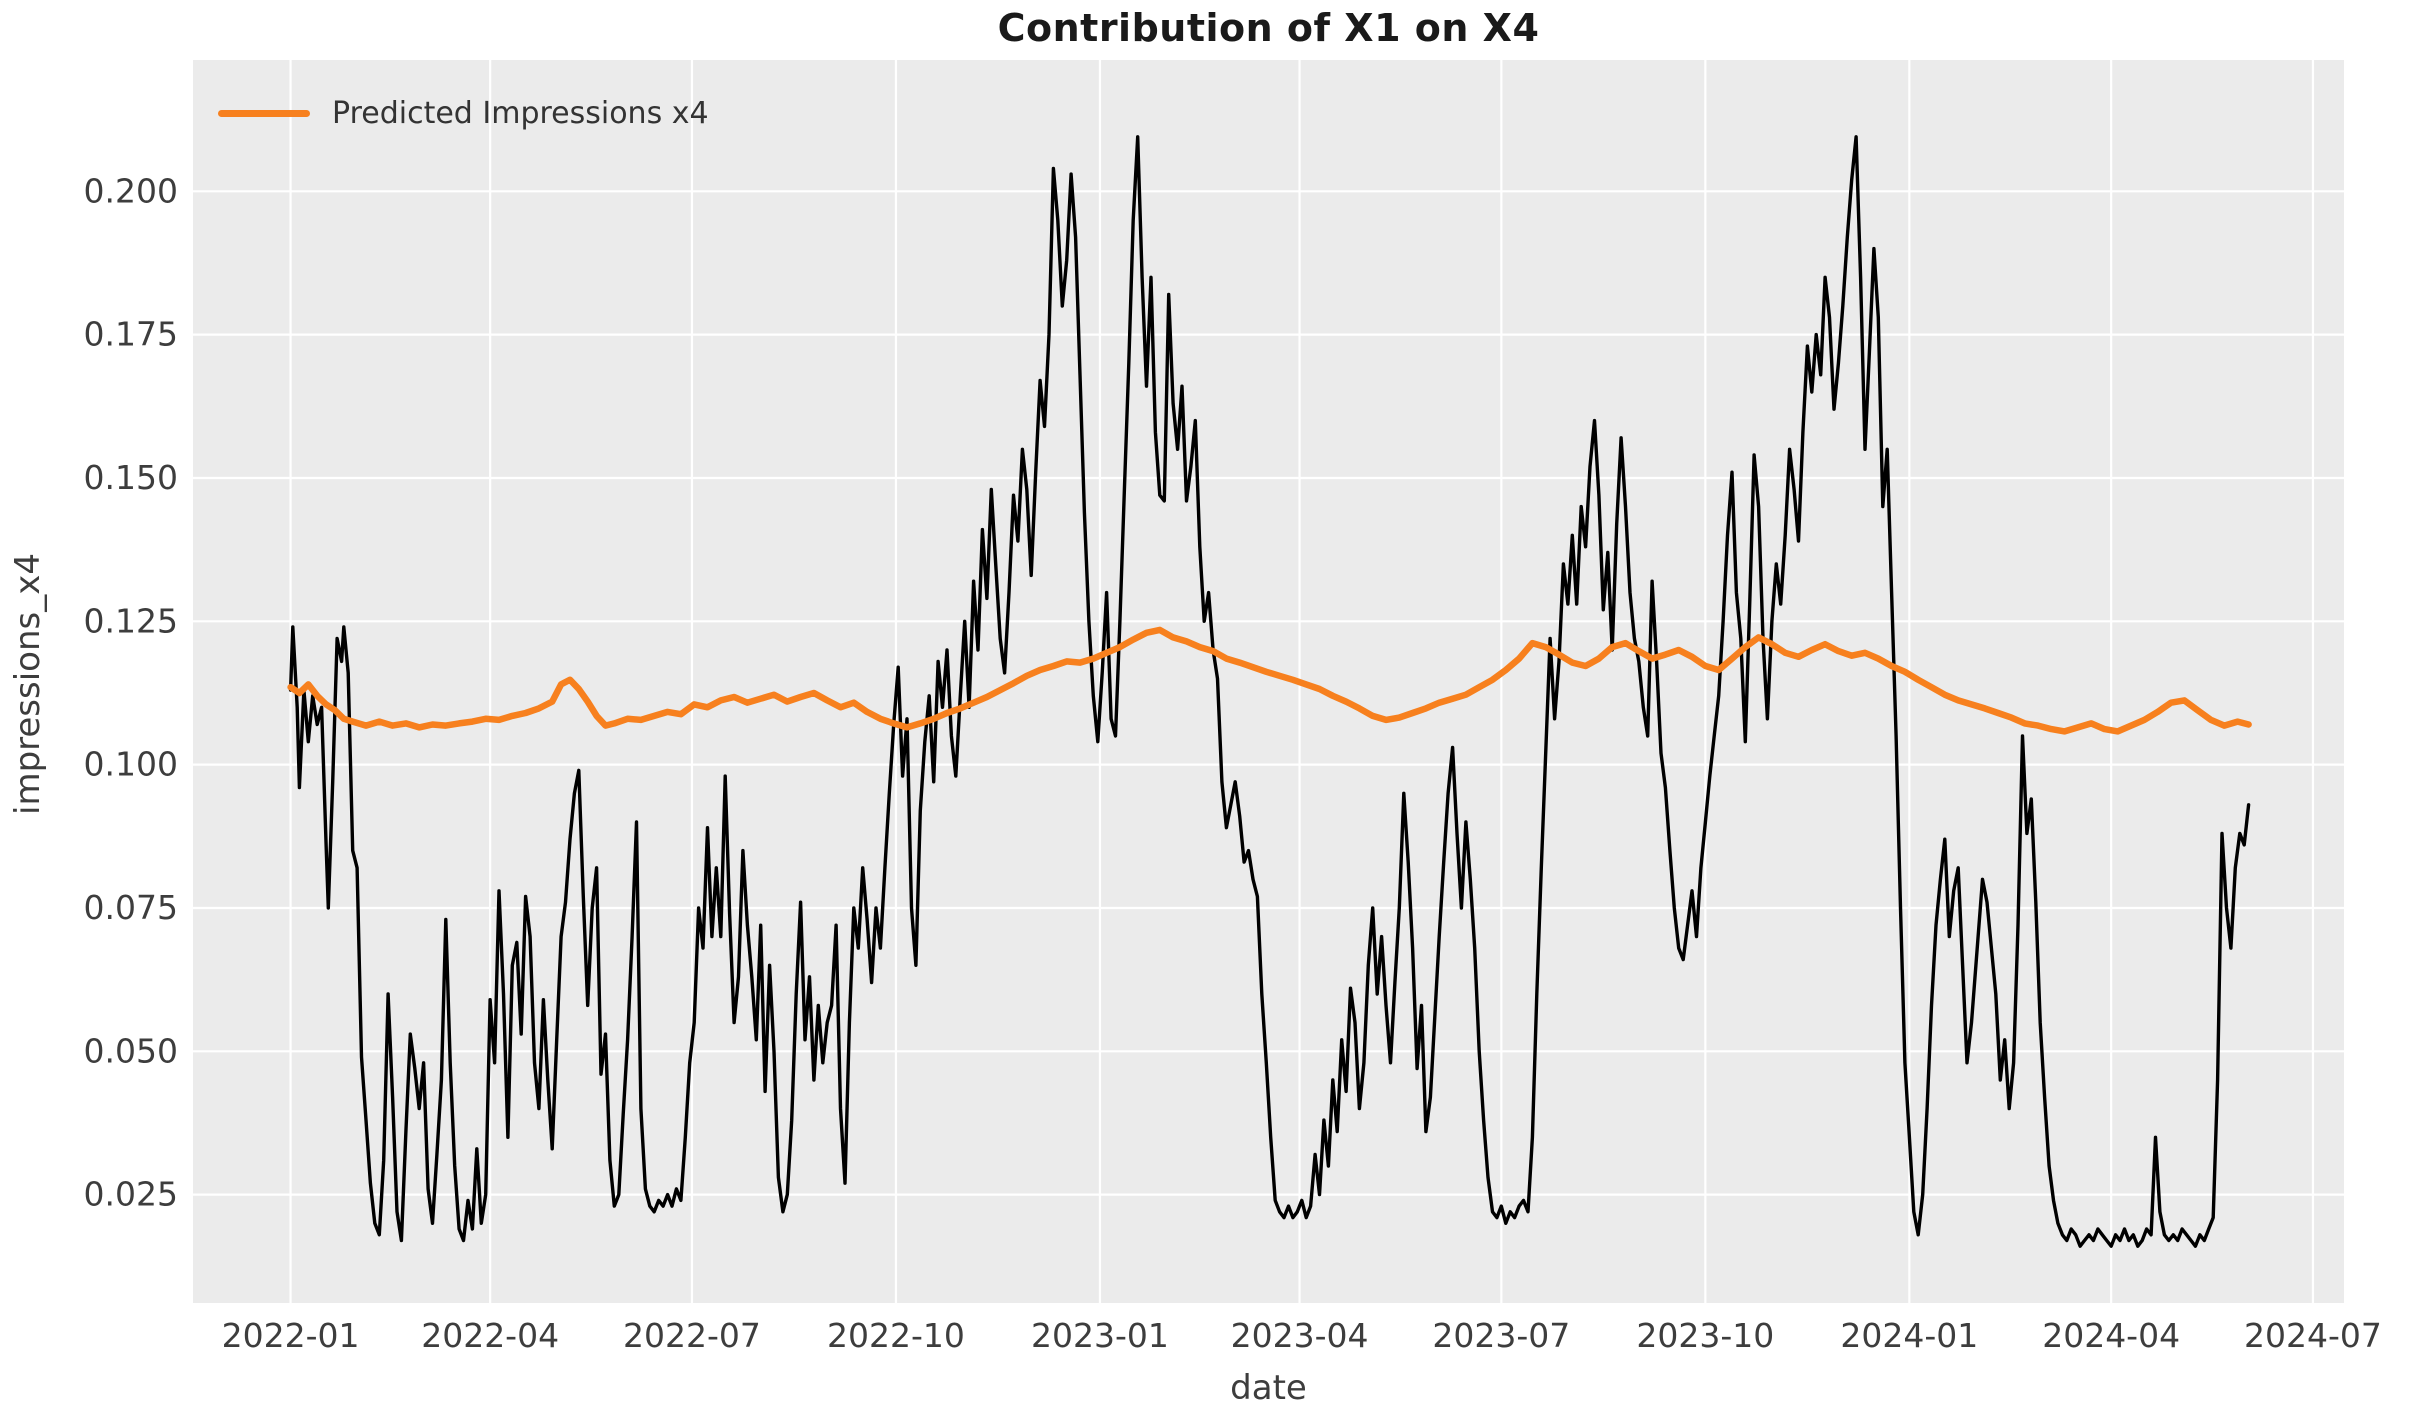 The width and height of the screenshot is (2423, 1423). What do you see at coordinates (131, 620) in the screenshot?
I see `y-tick-label: 0.125` at bounding box center [131, 620].